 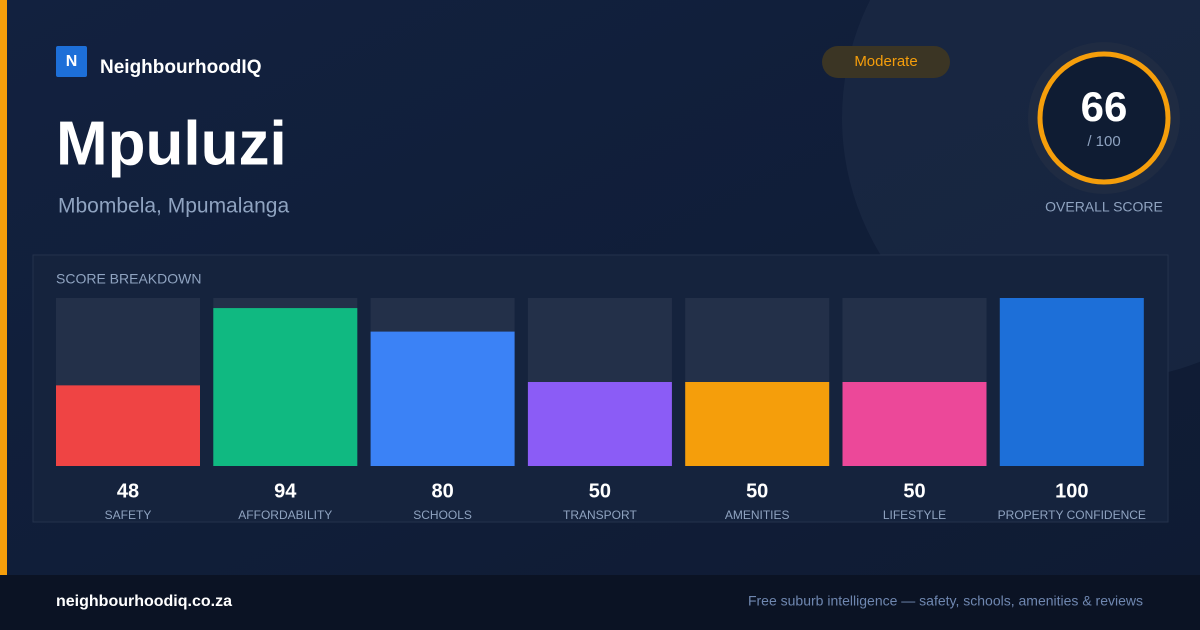 What do you see at coordinates (285, 515) in the screenshot?
I see `category-label: AFFORDABILITY` at bounding box center [285, 515].